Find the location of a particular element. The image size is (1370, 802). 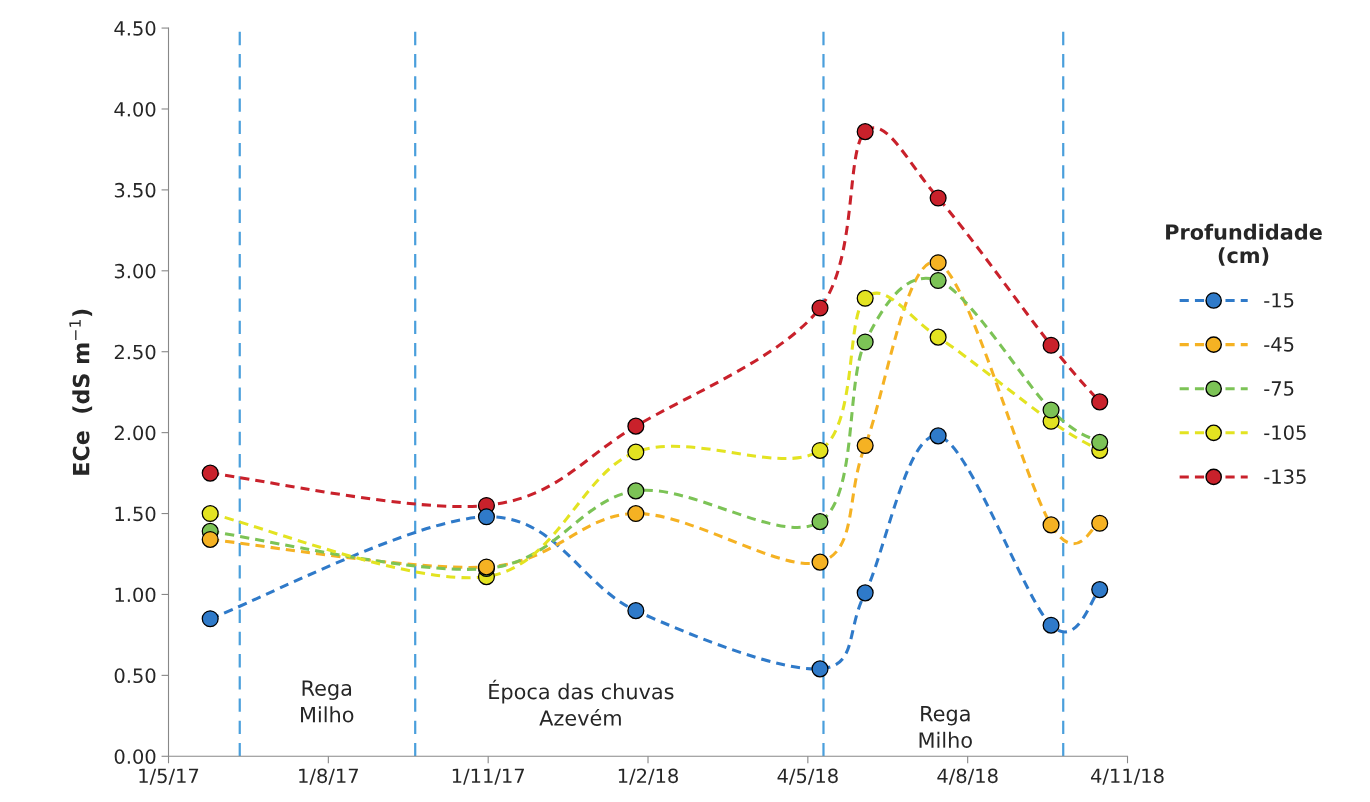

legend-label: -135 is located at coordinates (1285, 476).